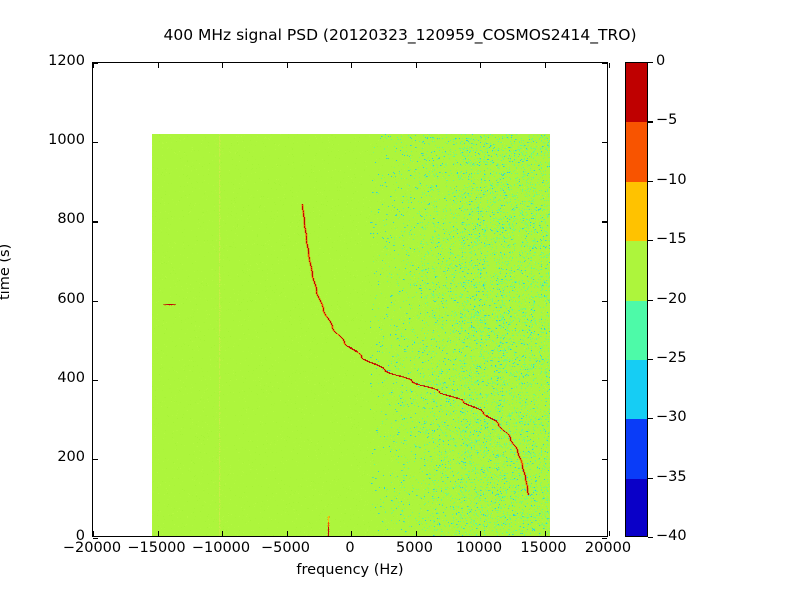  Describe the element at coordinates (671, 298) in the screenshot. I see `colorbar-tick-label: −20` at that location.